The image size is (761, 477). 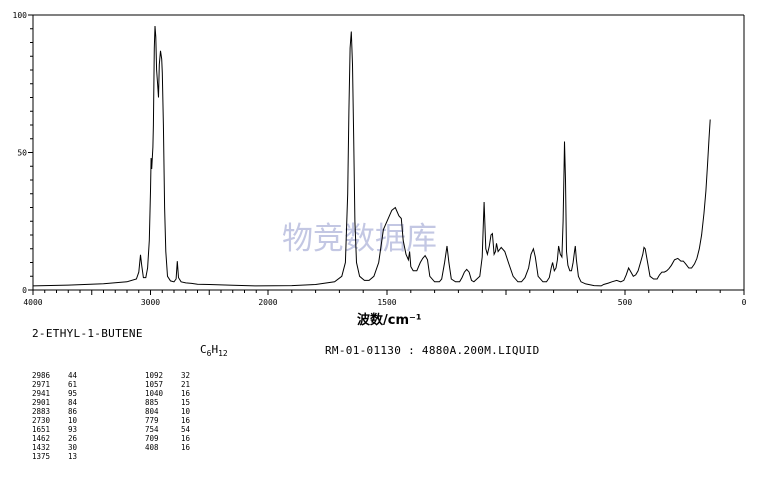 I want to click on compound-name: 2-ETHYL-1-BUTENE, so click(x=87, y=333).